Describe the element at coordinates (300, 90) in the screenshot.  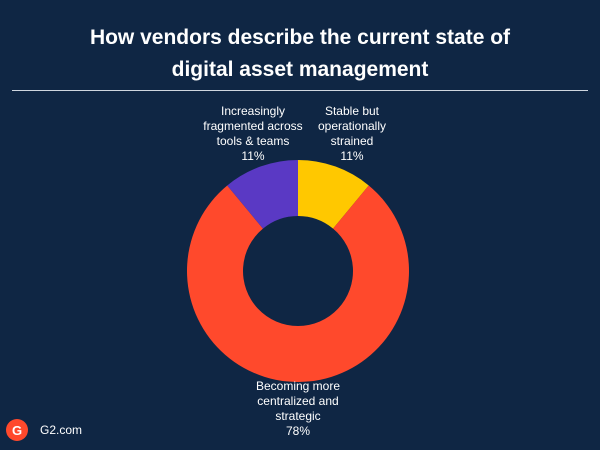
I see `title-divider` at that location.